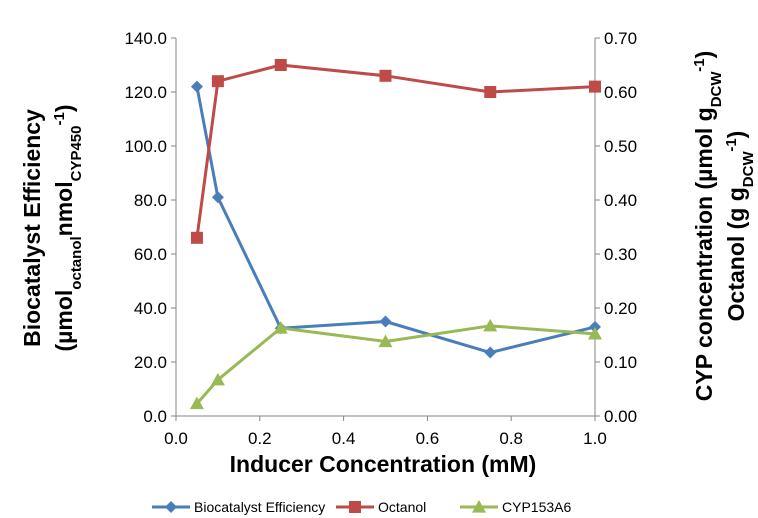 The height and width of the screenshot is (518, 758). Describe the element at coordinates (145, 38) in the screenshot. I see `left-tick-label: 140.0` at that location.